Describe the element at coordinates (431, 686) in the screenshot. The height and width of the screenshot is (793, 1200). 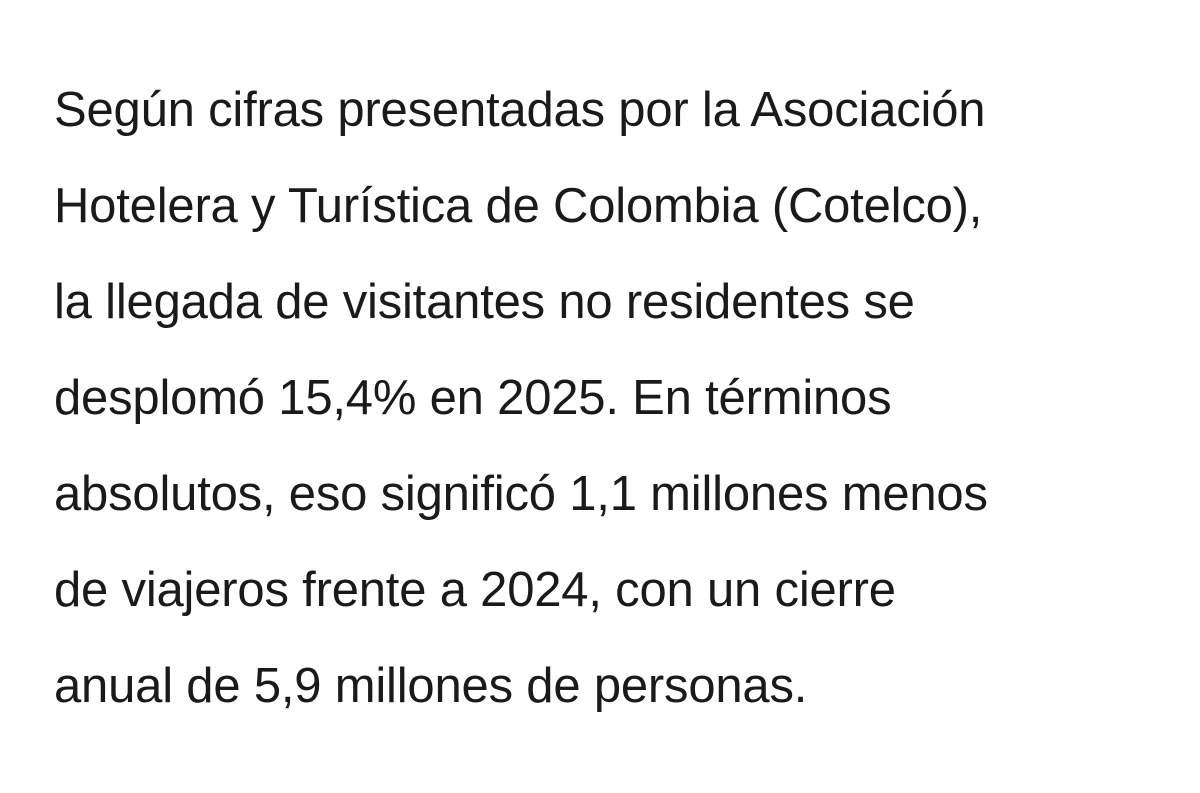
I see `paragraph-line-7: anual de 5,9 millones de personas.` at that location.